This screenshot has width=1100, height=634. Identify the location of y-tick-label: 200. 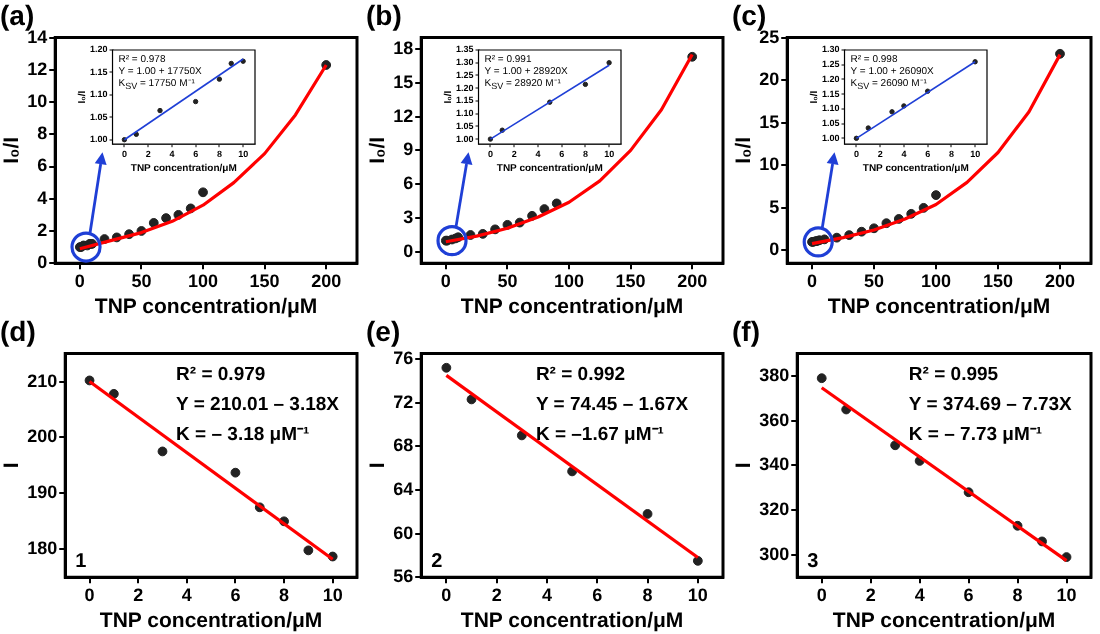
(42, 436).